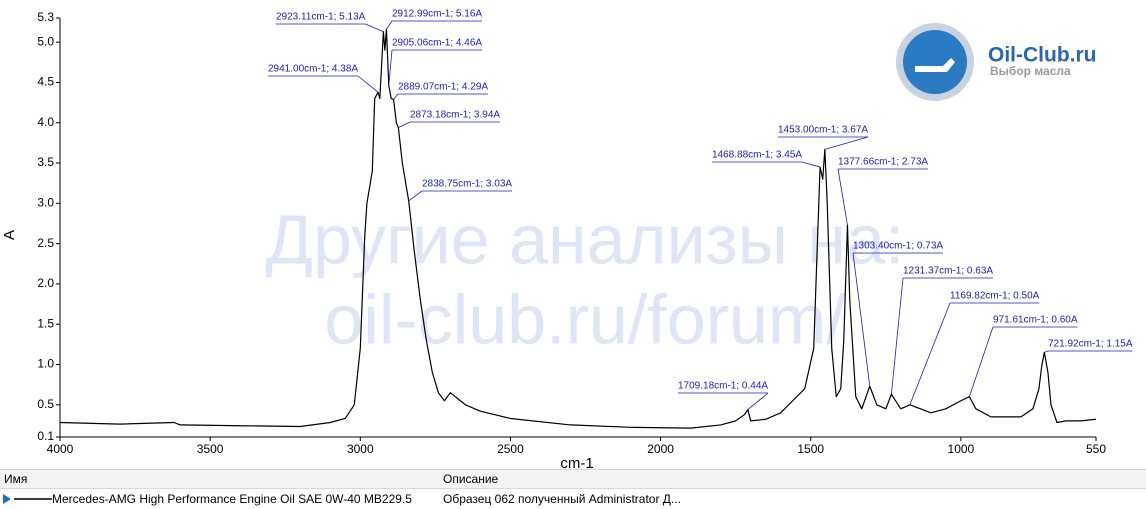 This screenshot has height=509, width=1146. I want to click on peak-label: 1468.88cm-1; 3.45A, so click(757, 155).